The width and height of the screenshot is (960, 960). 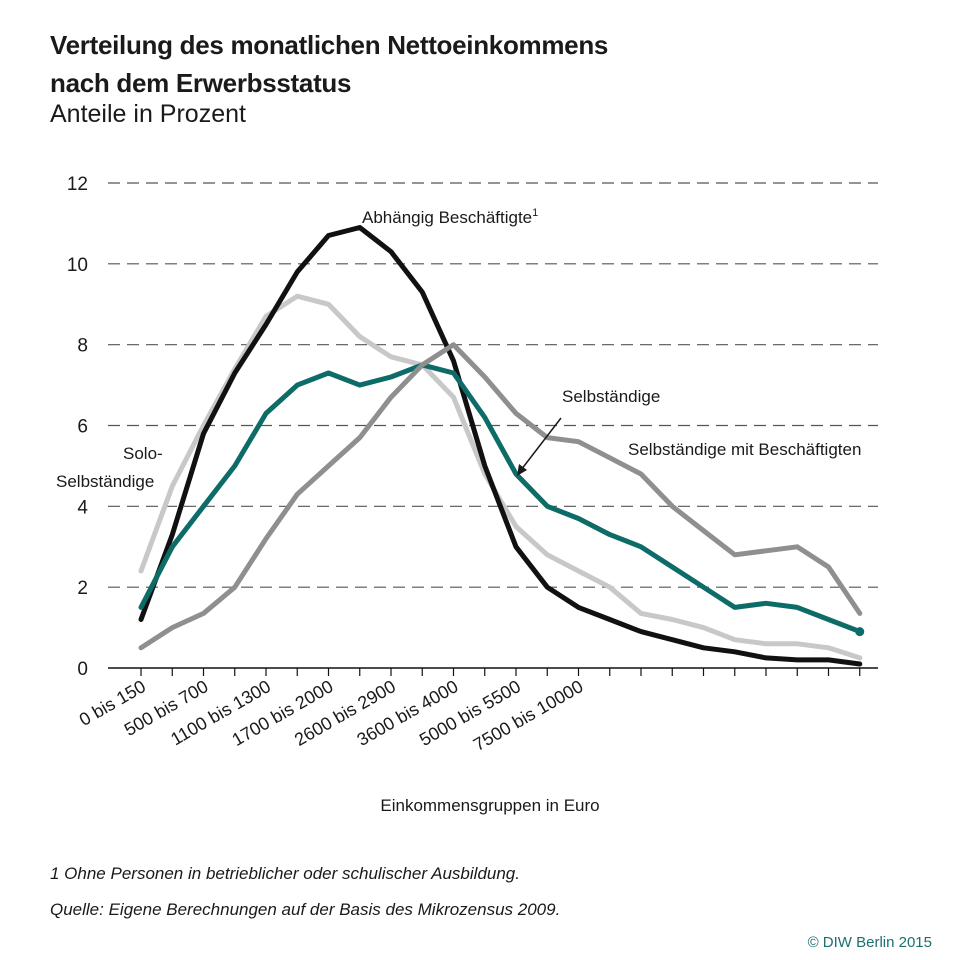 What do you see at coordinates (148, 114) in the screenshot?
I see `chart-subtitle: Anteile in Prozent` at bounding box center [148, 114].